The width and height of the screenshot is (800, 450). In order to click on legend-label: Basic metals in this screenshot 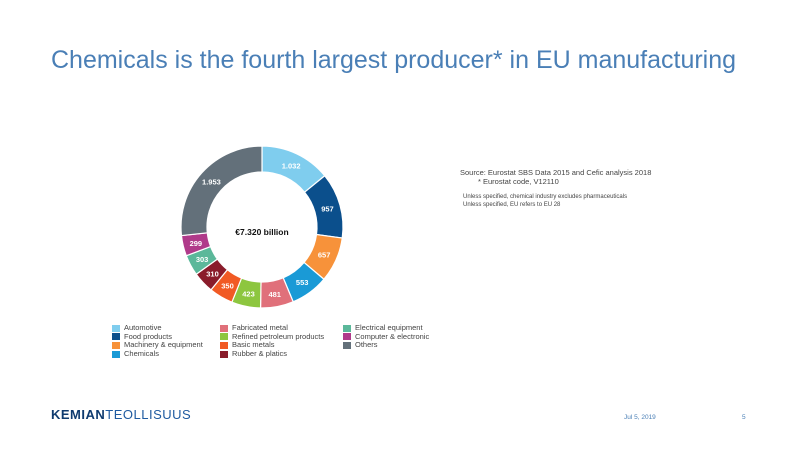, I will do `click(253, 345)`.